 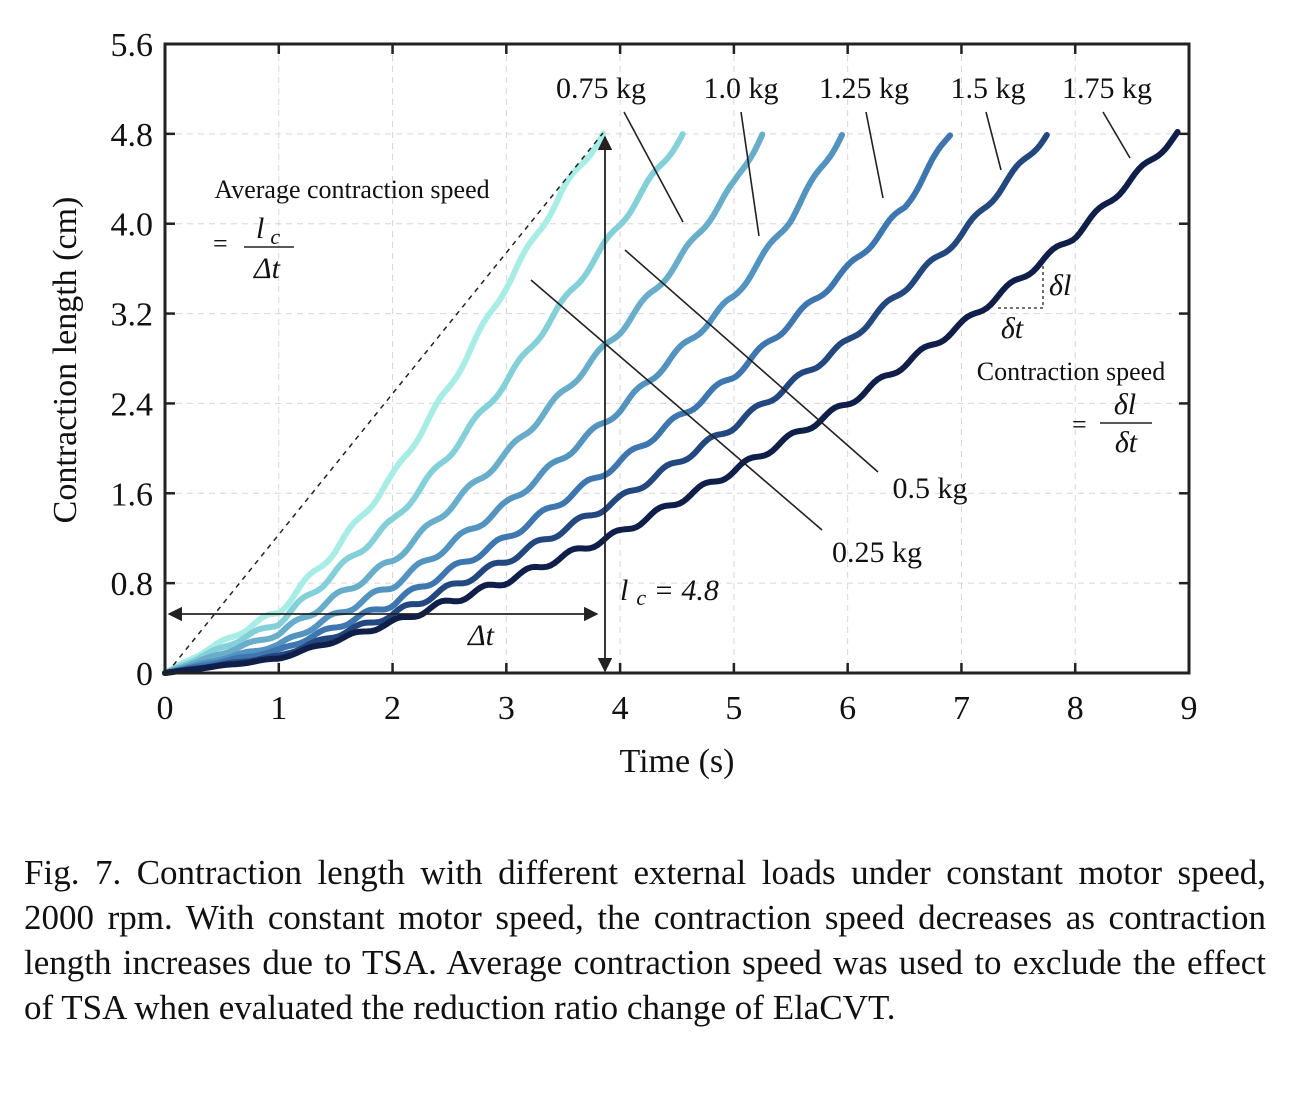 I want to click on series-label-1.0kg: 1.0 kg, so click(x=741, y=88).